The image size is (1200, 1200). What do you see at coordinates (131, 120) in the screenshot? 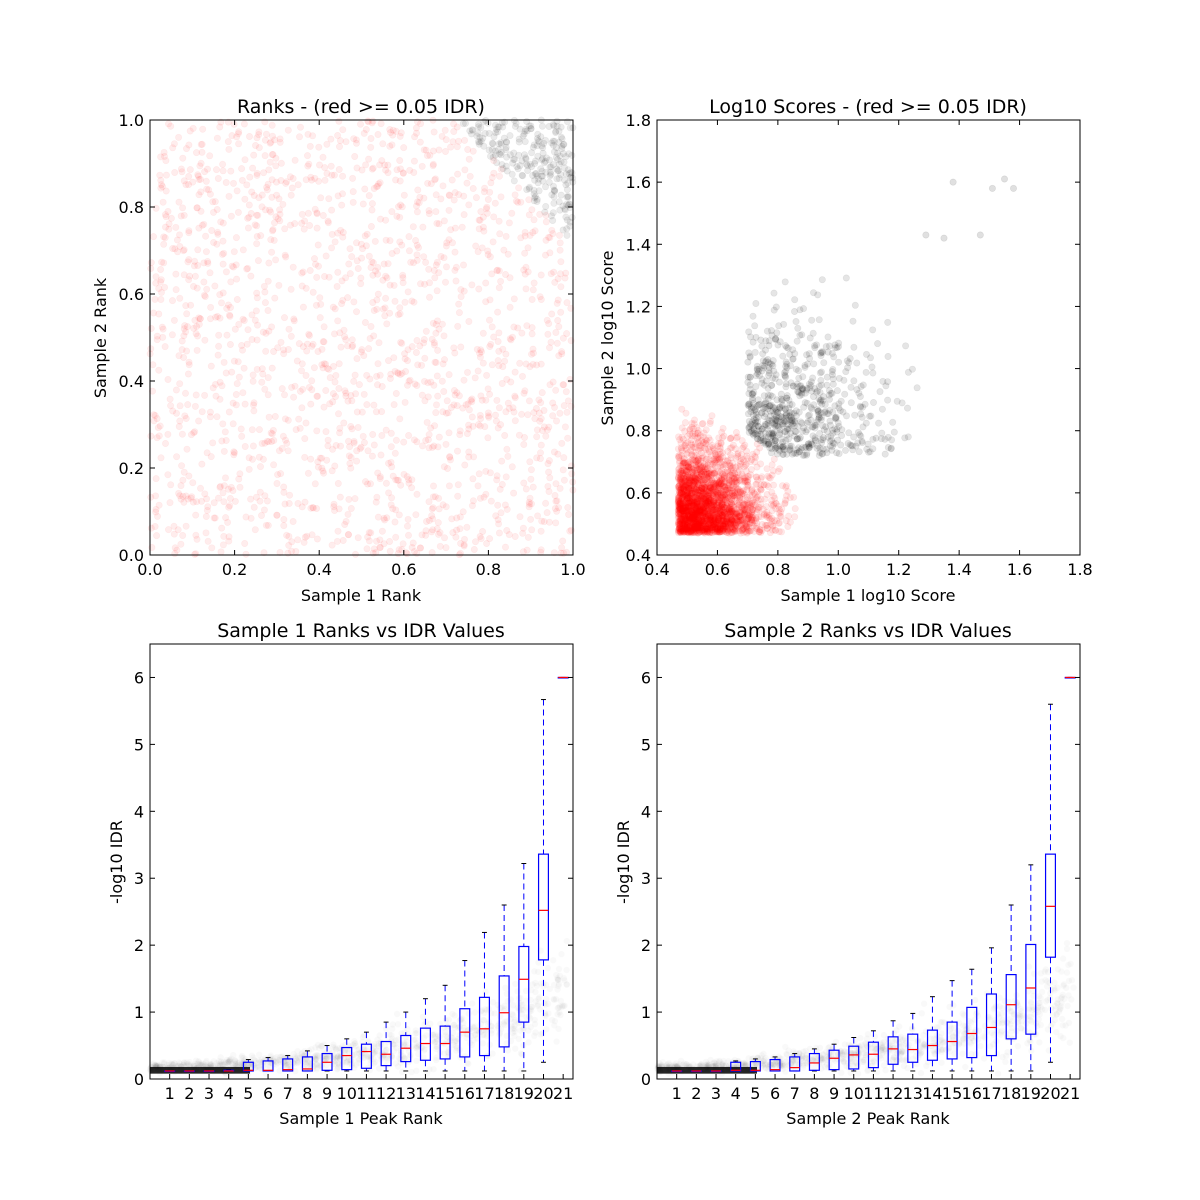
I see `ranks-y-tick-label: 1.0` at bounding box center [131, 120].